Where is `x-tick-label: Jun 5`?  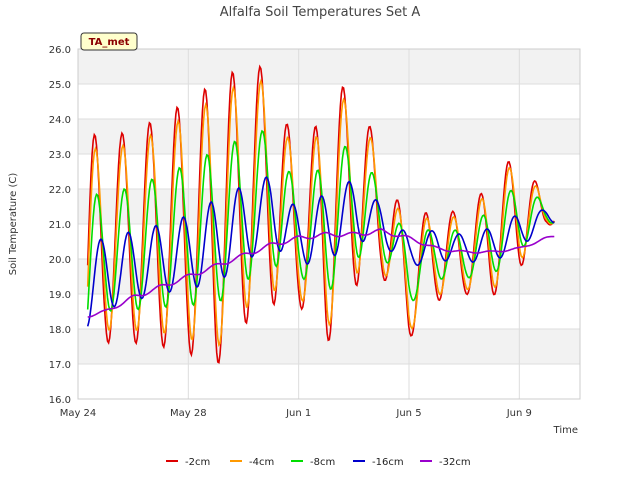 x-tick-label: Jun 5 is located at coordinates (408, 413).